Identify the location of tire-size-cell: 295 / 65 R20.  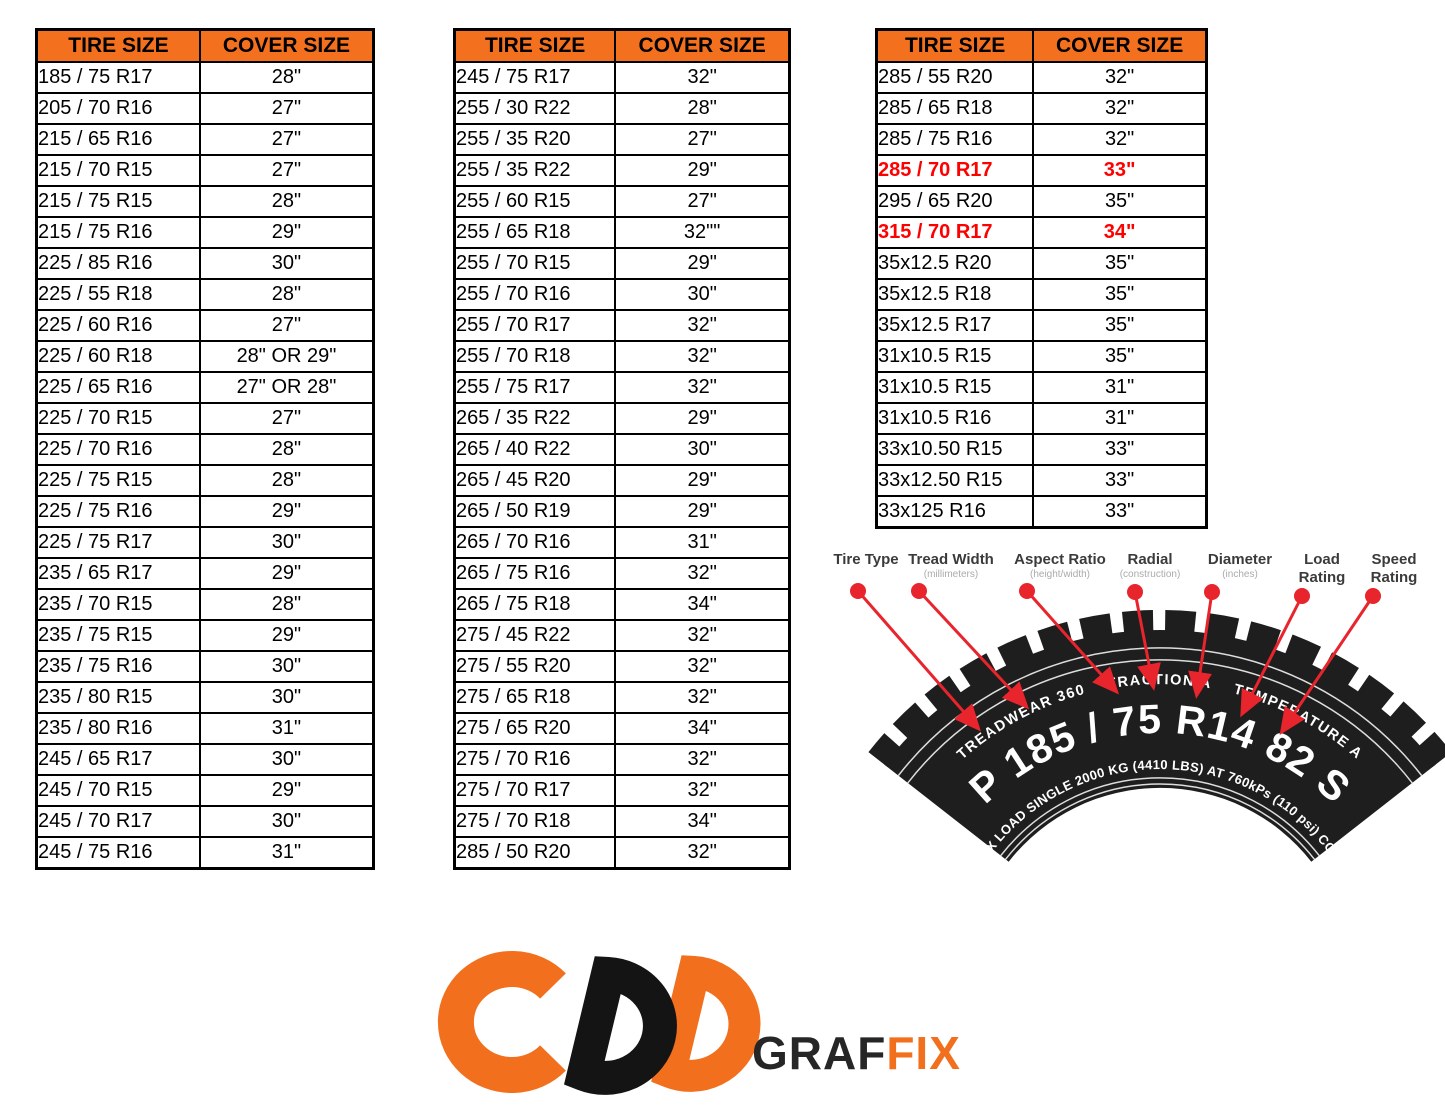
(955, 201).